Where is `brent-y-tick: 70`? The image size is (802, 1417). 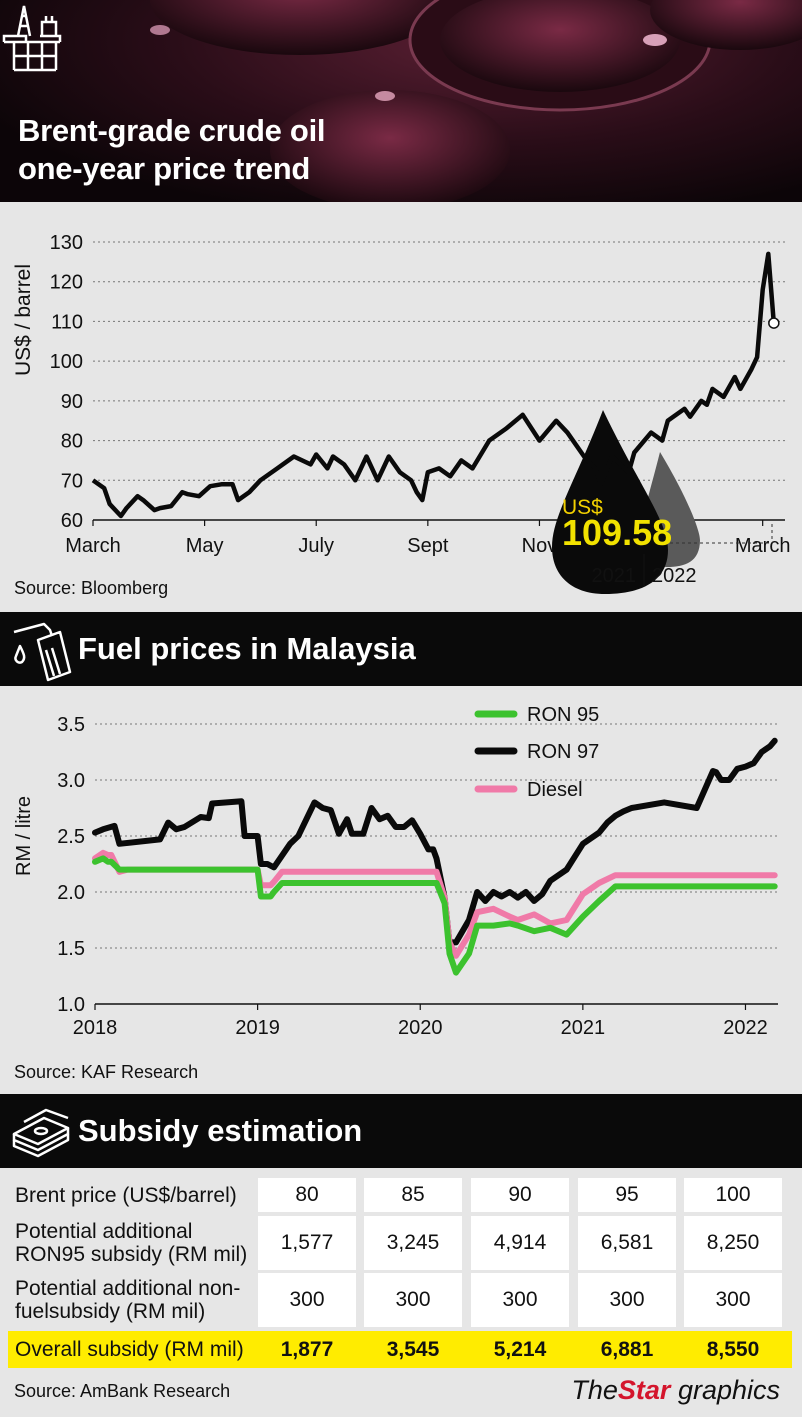 brent-y-tick: 70 is located at coordinates (72, 481).